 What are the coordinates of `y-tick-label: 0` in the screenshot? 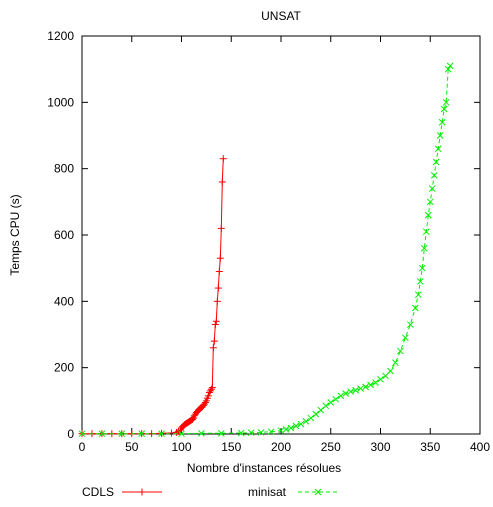 It's located at (70, 434).